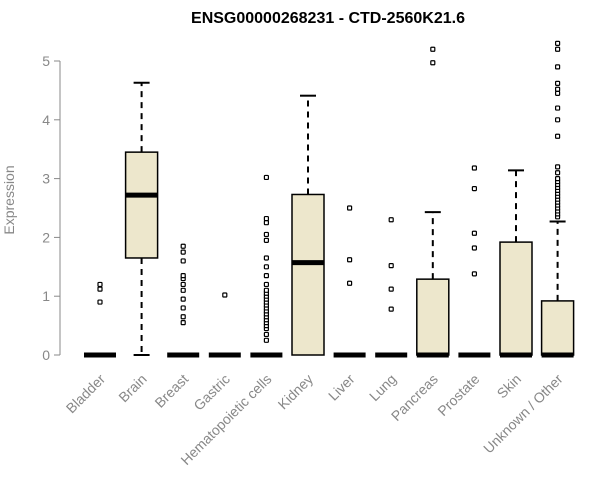  Describe the element at coordinates (296, 392) in the screenshot. I see `x-tick-label: Kidney` at that location.